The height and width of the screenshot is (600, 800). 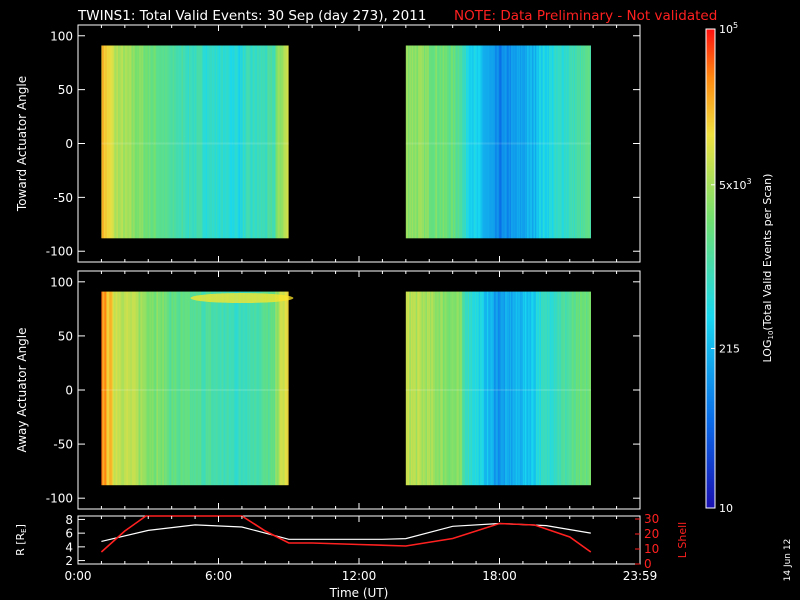 I want to click on right-y-tick-label: 30, so click(x=651, y=519).